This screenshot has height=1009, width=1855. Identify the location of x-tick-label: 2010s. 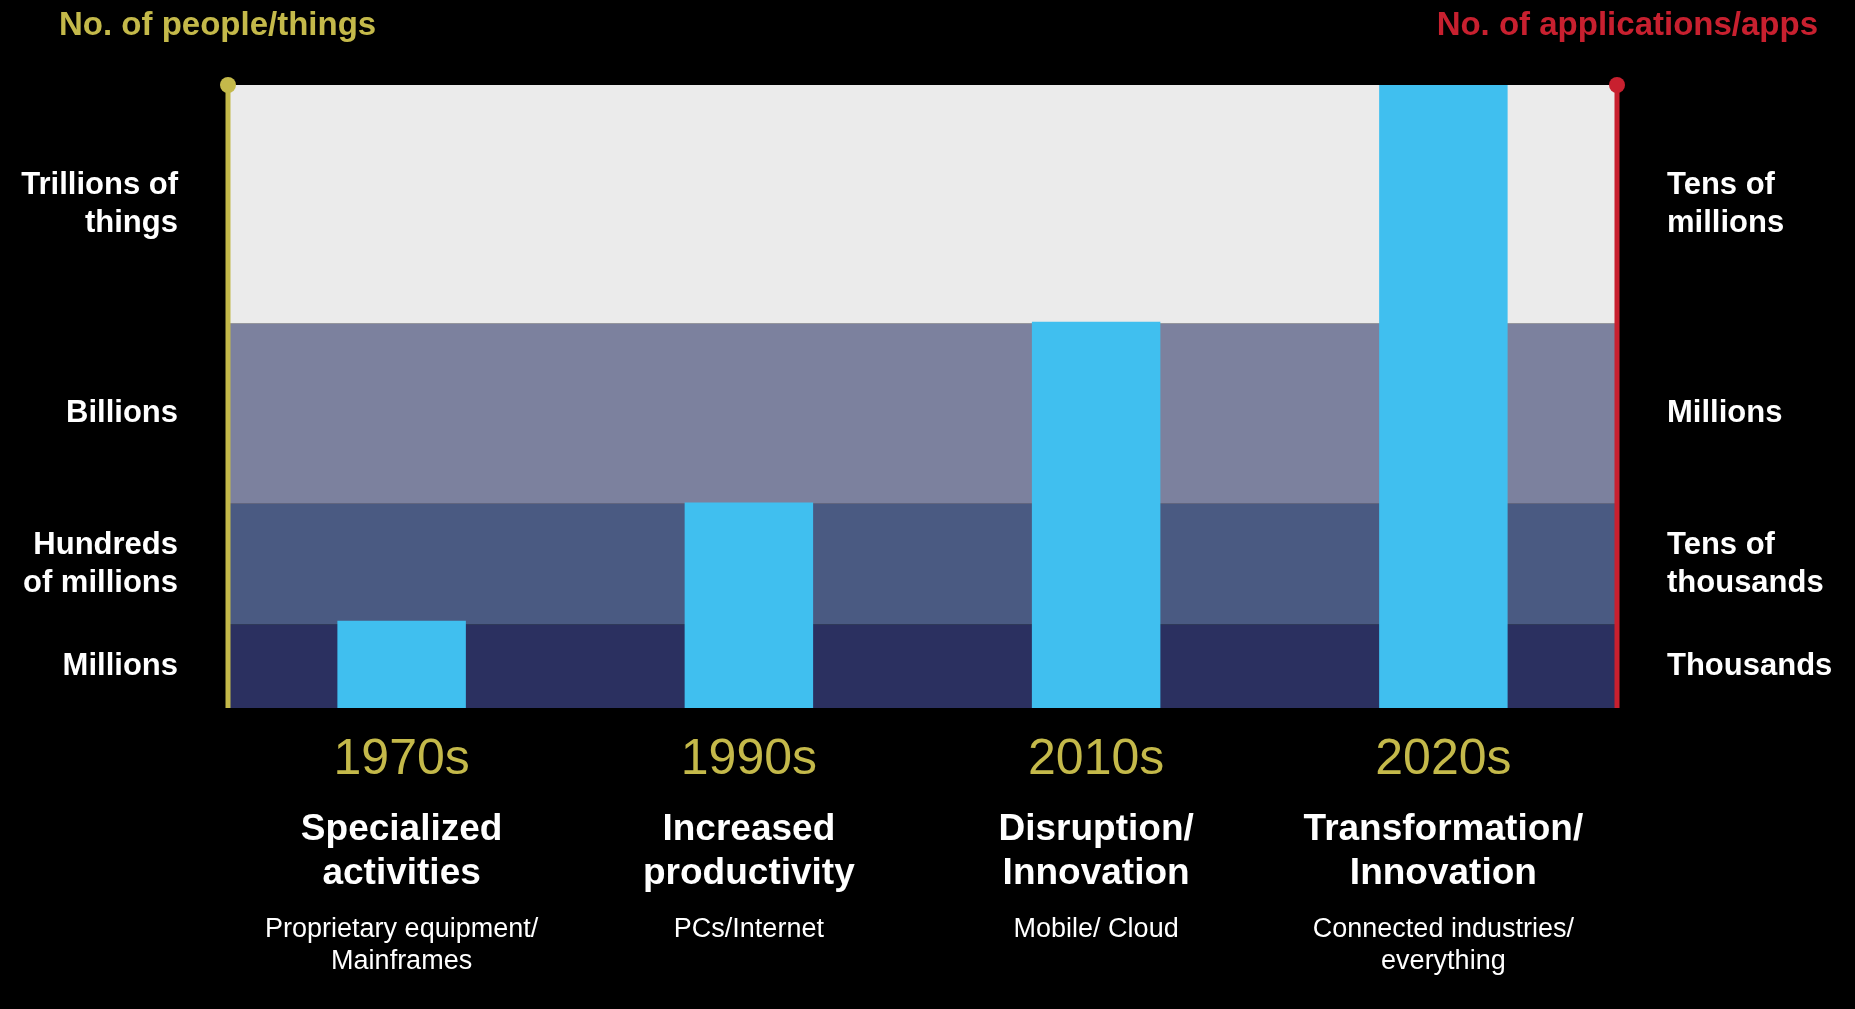
(1096, 756).